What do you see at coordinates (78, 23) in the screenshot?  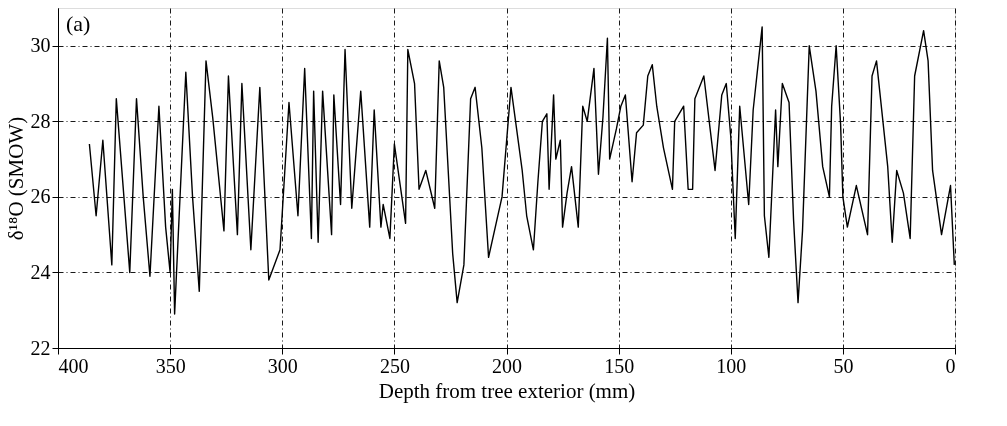 I see `annotation: (a)` at bounding box center [78, 23].